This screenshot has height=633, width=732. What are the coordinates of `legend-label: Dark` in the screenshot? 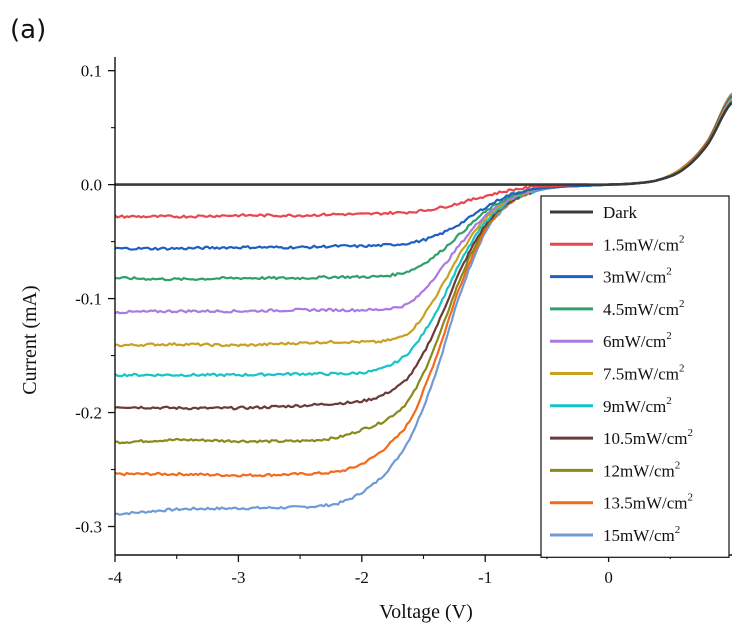 It's located at (620, 212).